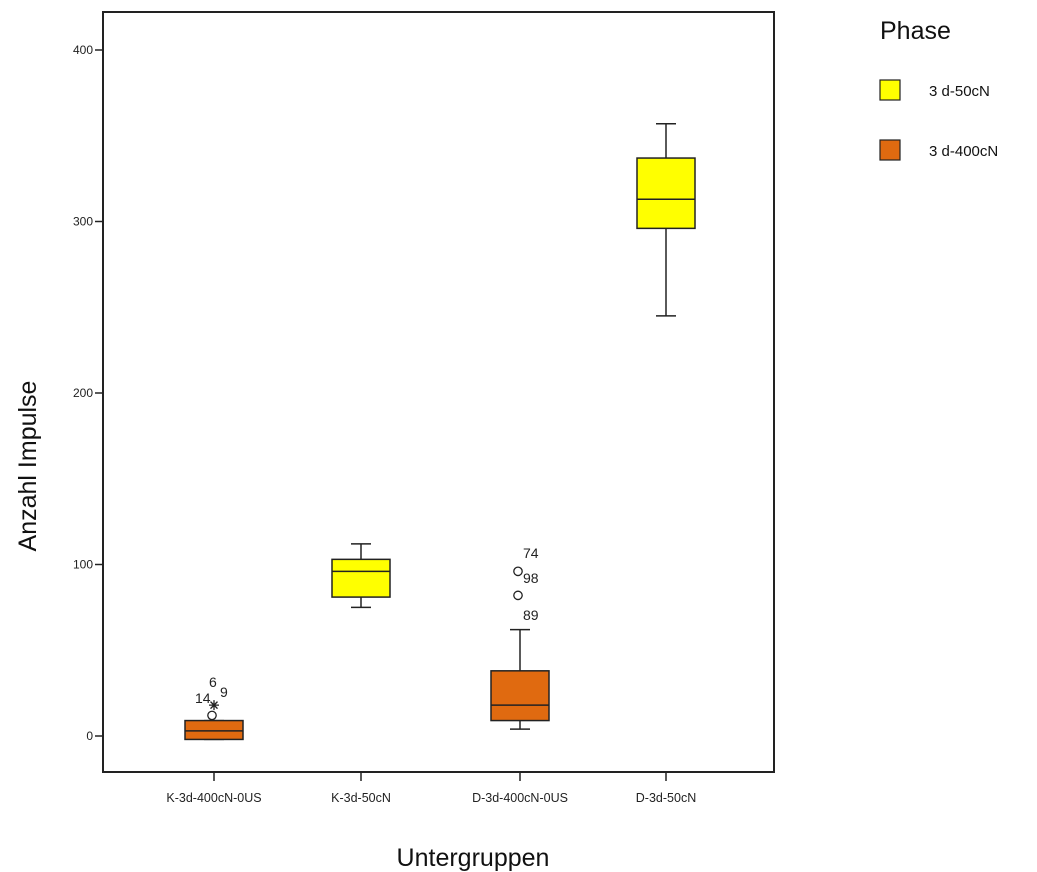 Image resolution: width=1037 pixels, height=872 pixels. I want to click on x-tick-label-K-3d-400cN-0US: K-3d-400cN-0US, so click(213, 798).